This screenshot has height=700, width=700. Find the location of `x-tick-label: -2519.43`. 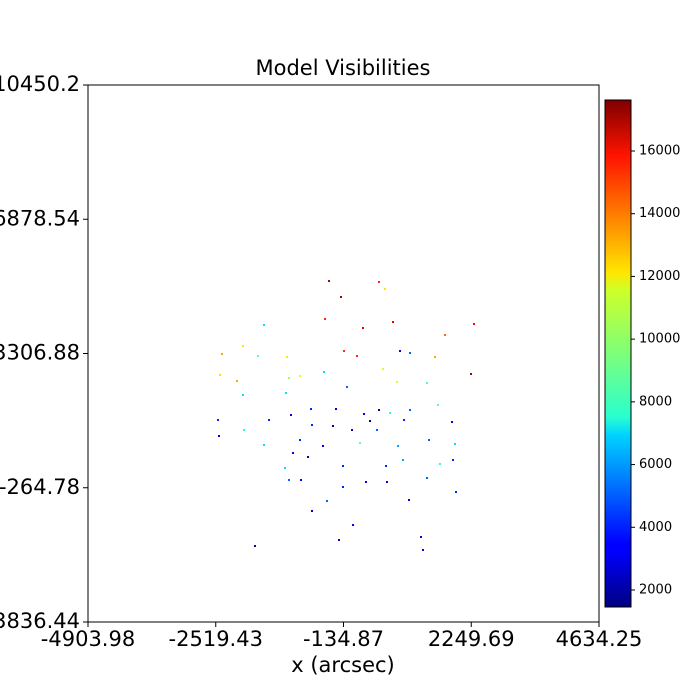

x-tick-label: -2519.43 is located at coordinates (216, 639).